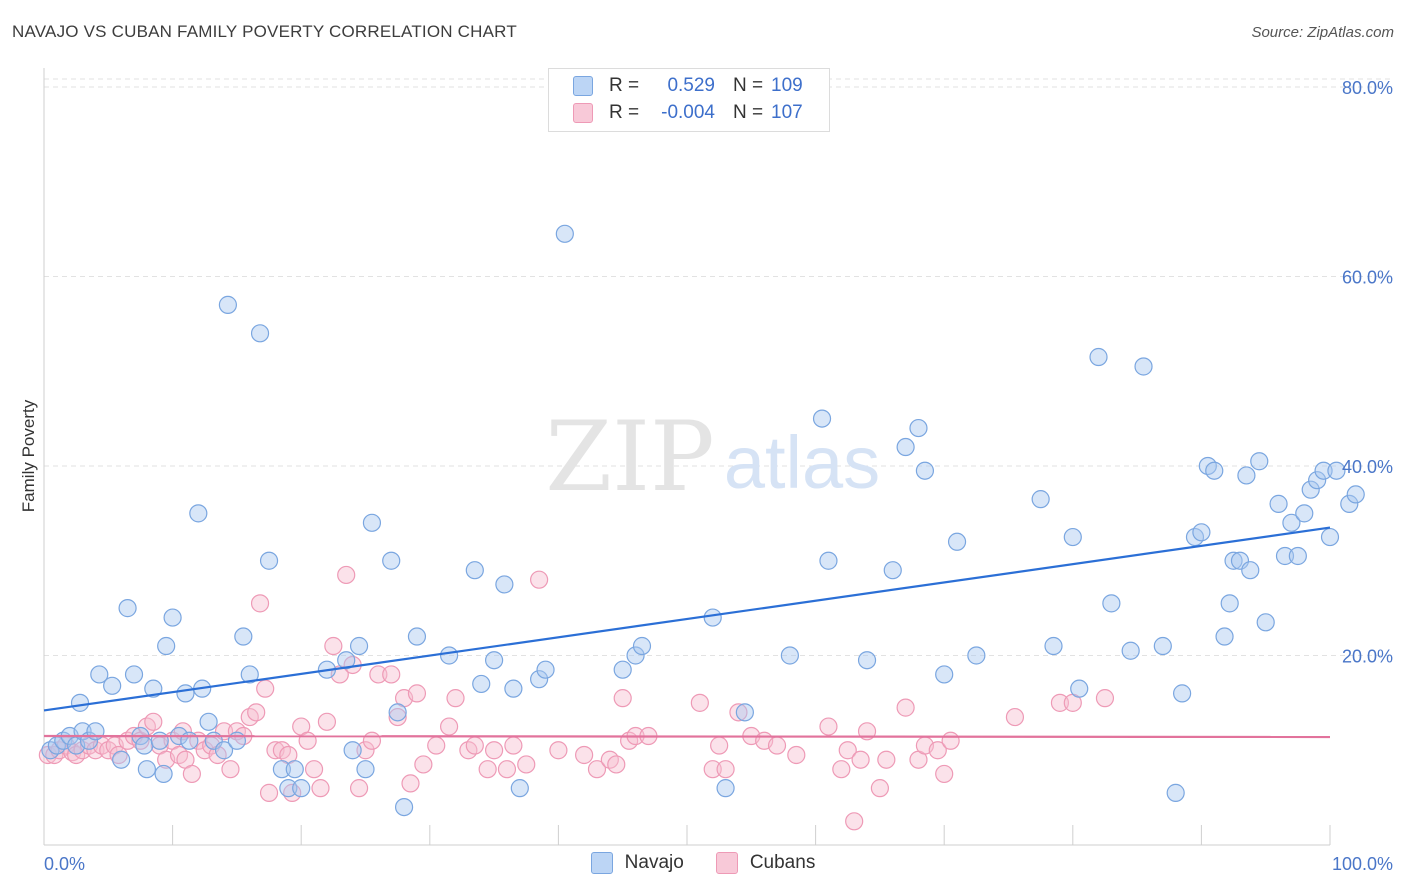  I want to click on legend-r-value: 0.529, so click(691, 85).